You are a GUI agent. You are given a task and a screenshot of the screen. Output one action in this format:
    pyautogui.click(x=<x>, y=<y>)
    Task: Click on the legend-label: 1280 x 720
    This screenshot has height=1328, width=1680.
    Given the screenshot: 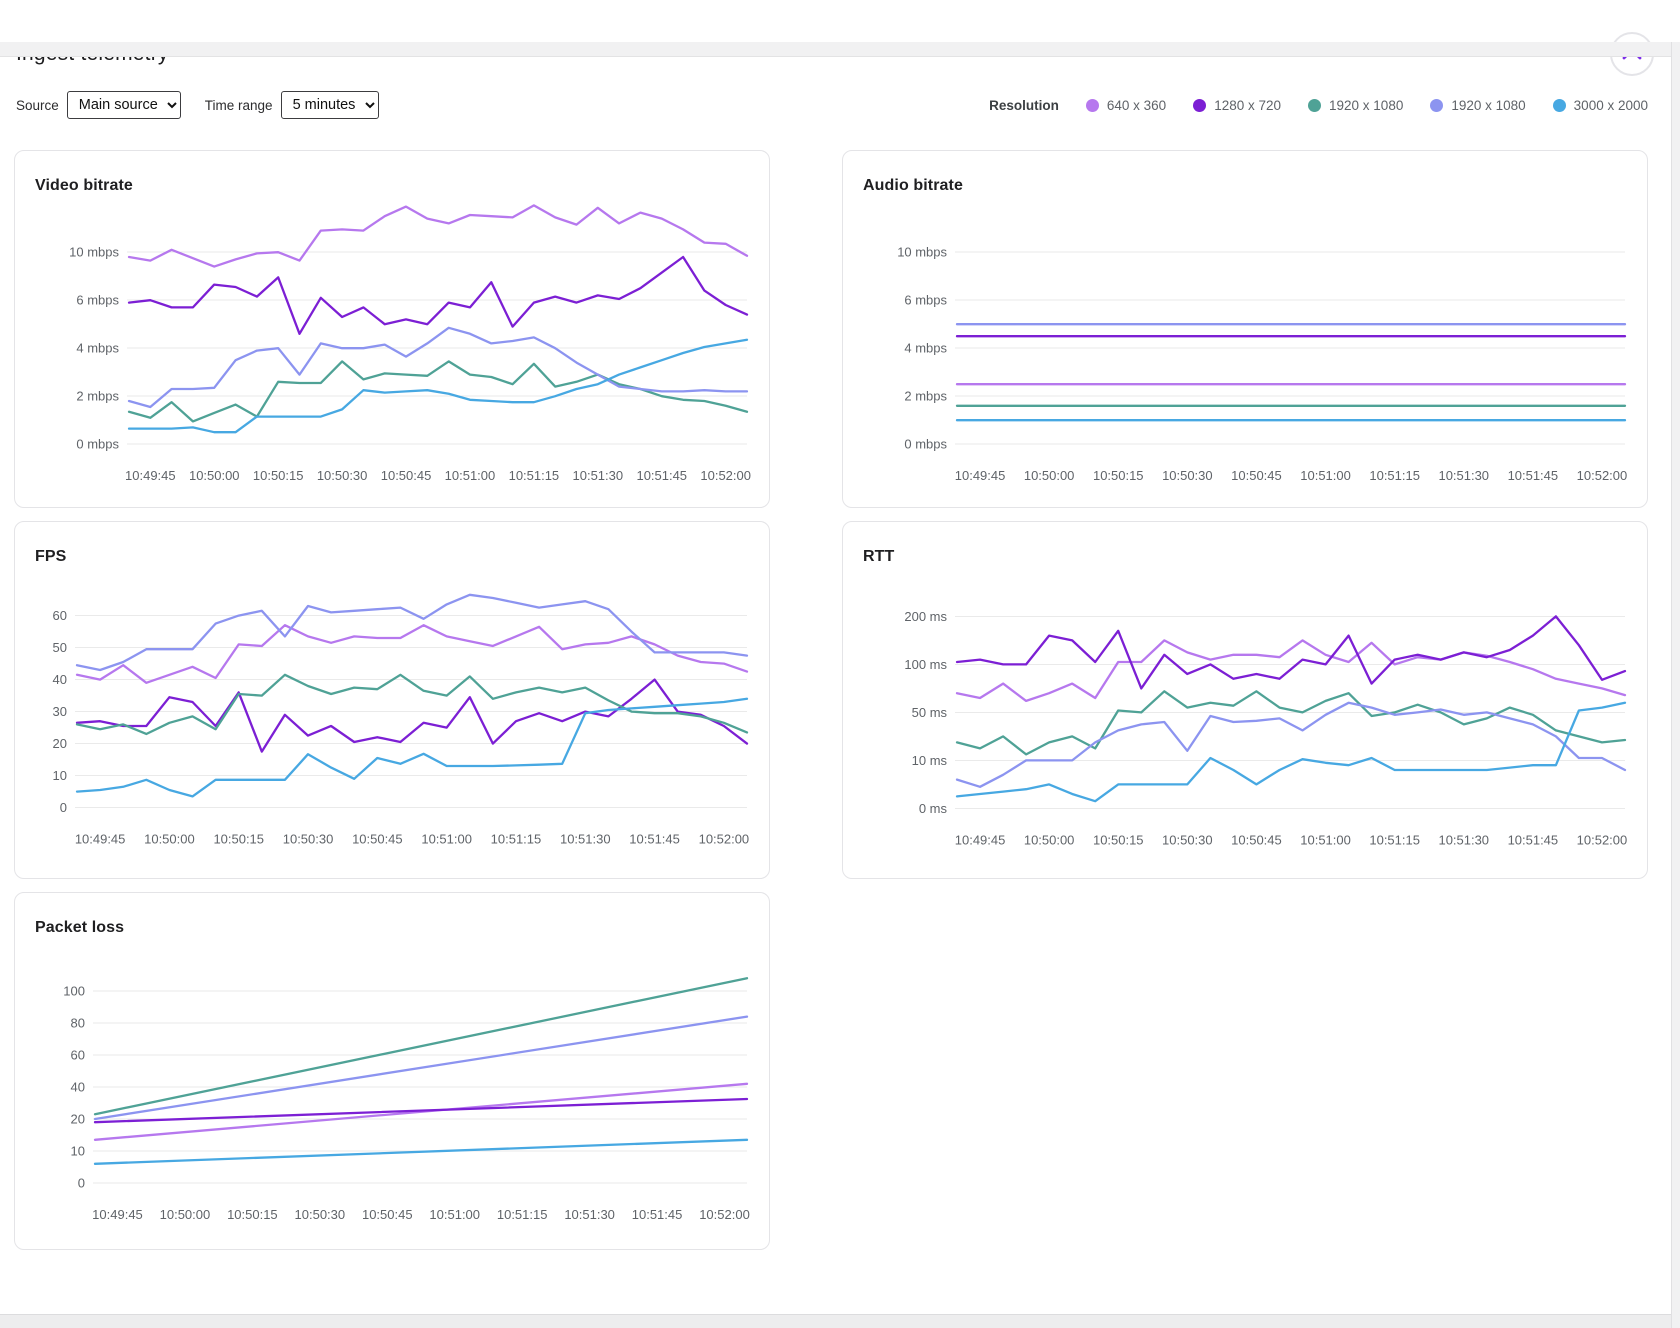 What is the action you would take?
    pyautogui.click(x=1248, y=105)
    